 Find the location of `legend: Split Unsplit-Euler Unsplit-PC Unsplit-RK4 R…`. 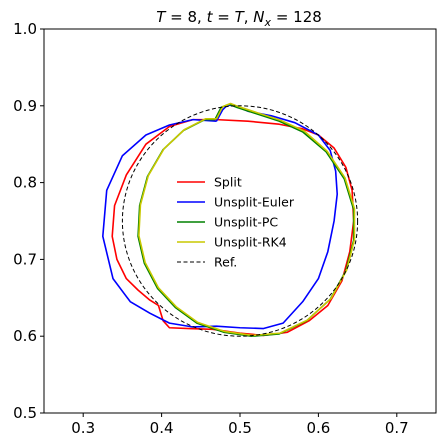

legend: Split Unsplit-Euler Unsplit-PC Unsplit-RK4 R… is located at coordinates (236, 222).